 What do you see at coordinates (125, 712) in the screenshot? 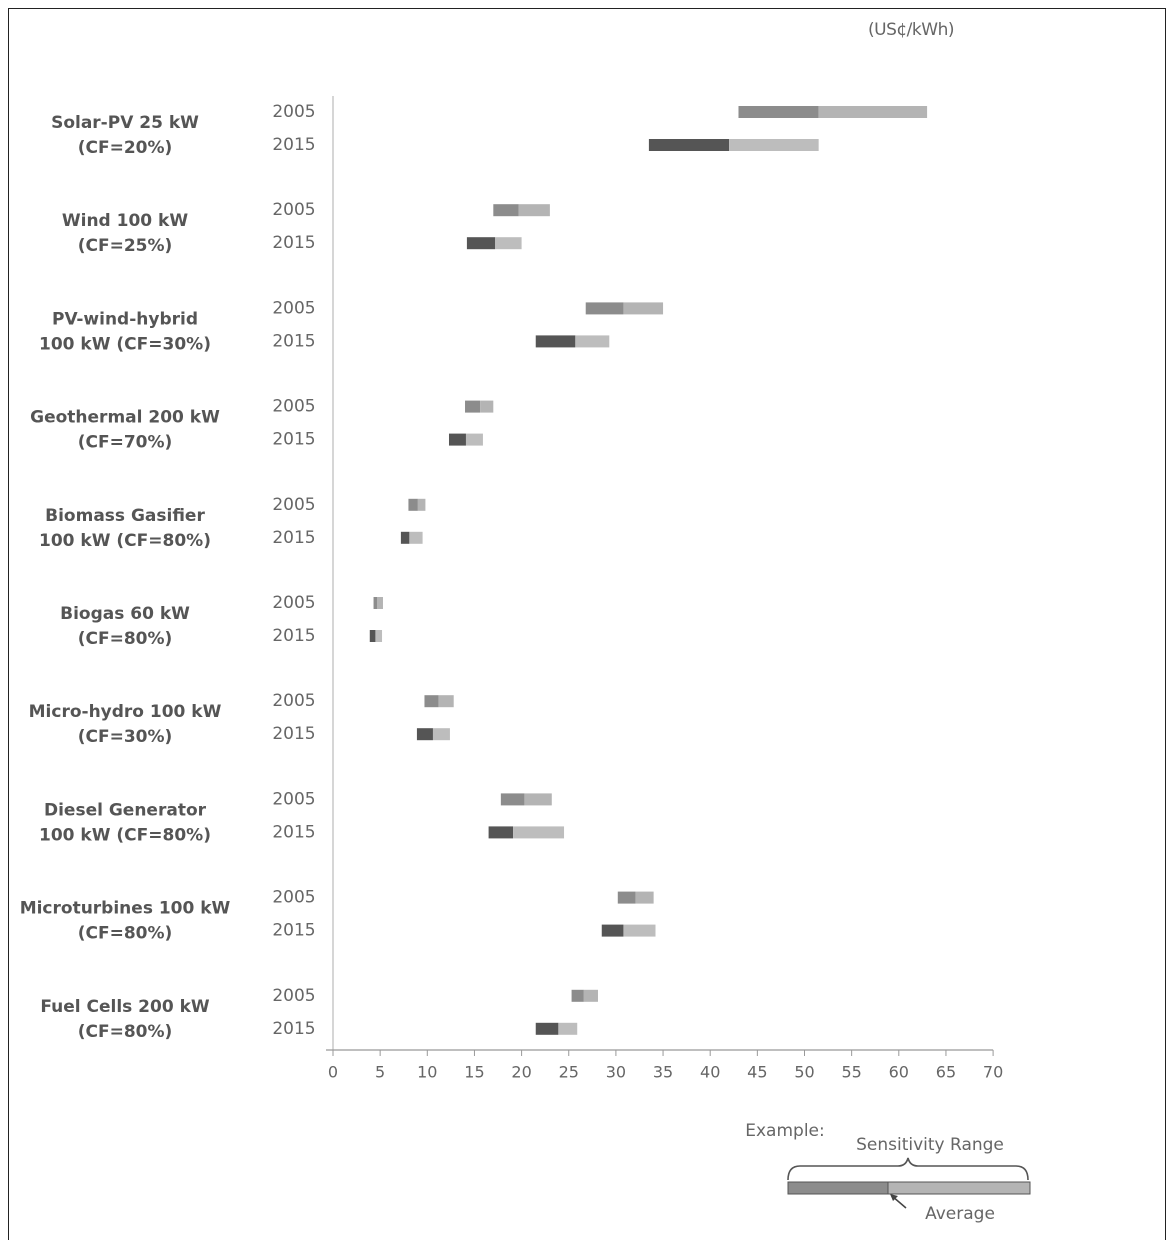
I see `technology-label: Micro-hydro 100 kW` at bounding box center [125, 712].